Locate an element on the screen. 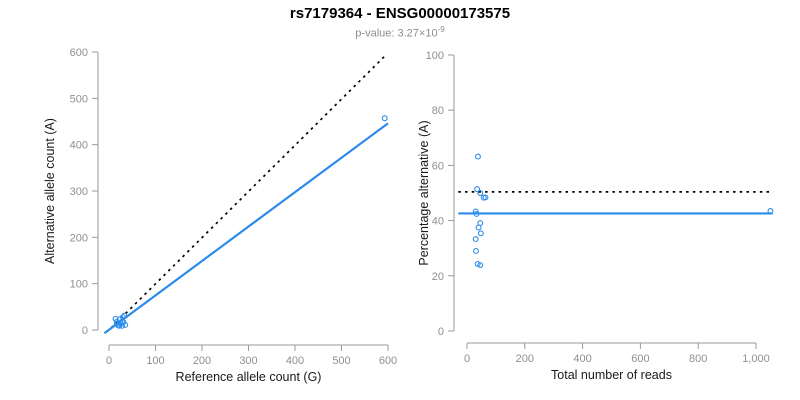 The height and width of the screenshot is (400, 800). y-tick-label: 400 is located at coordinates (79, 146).